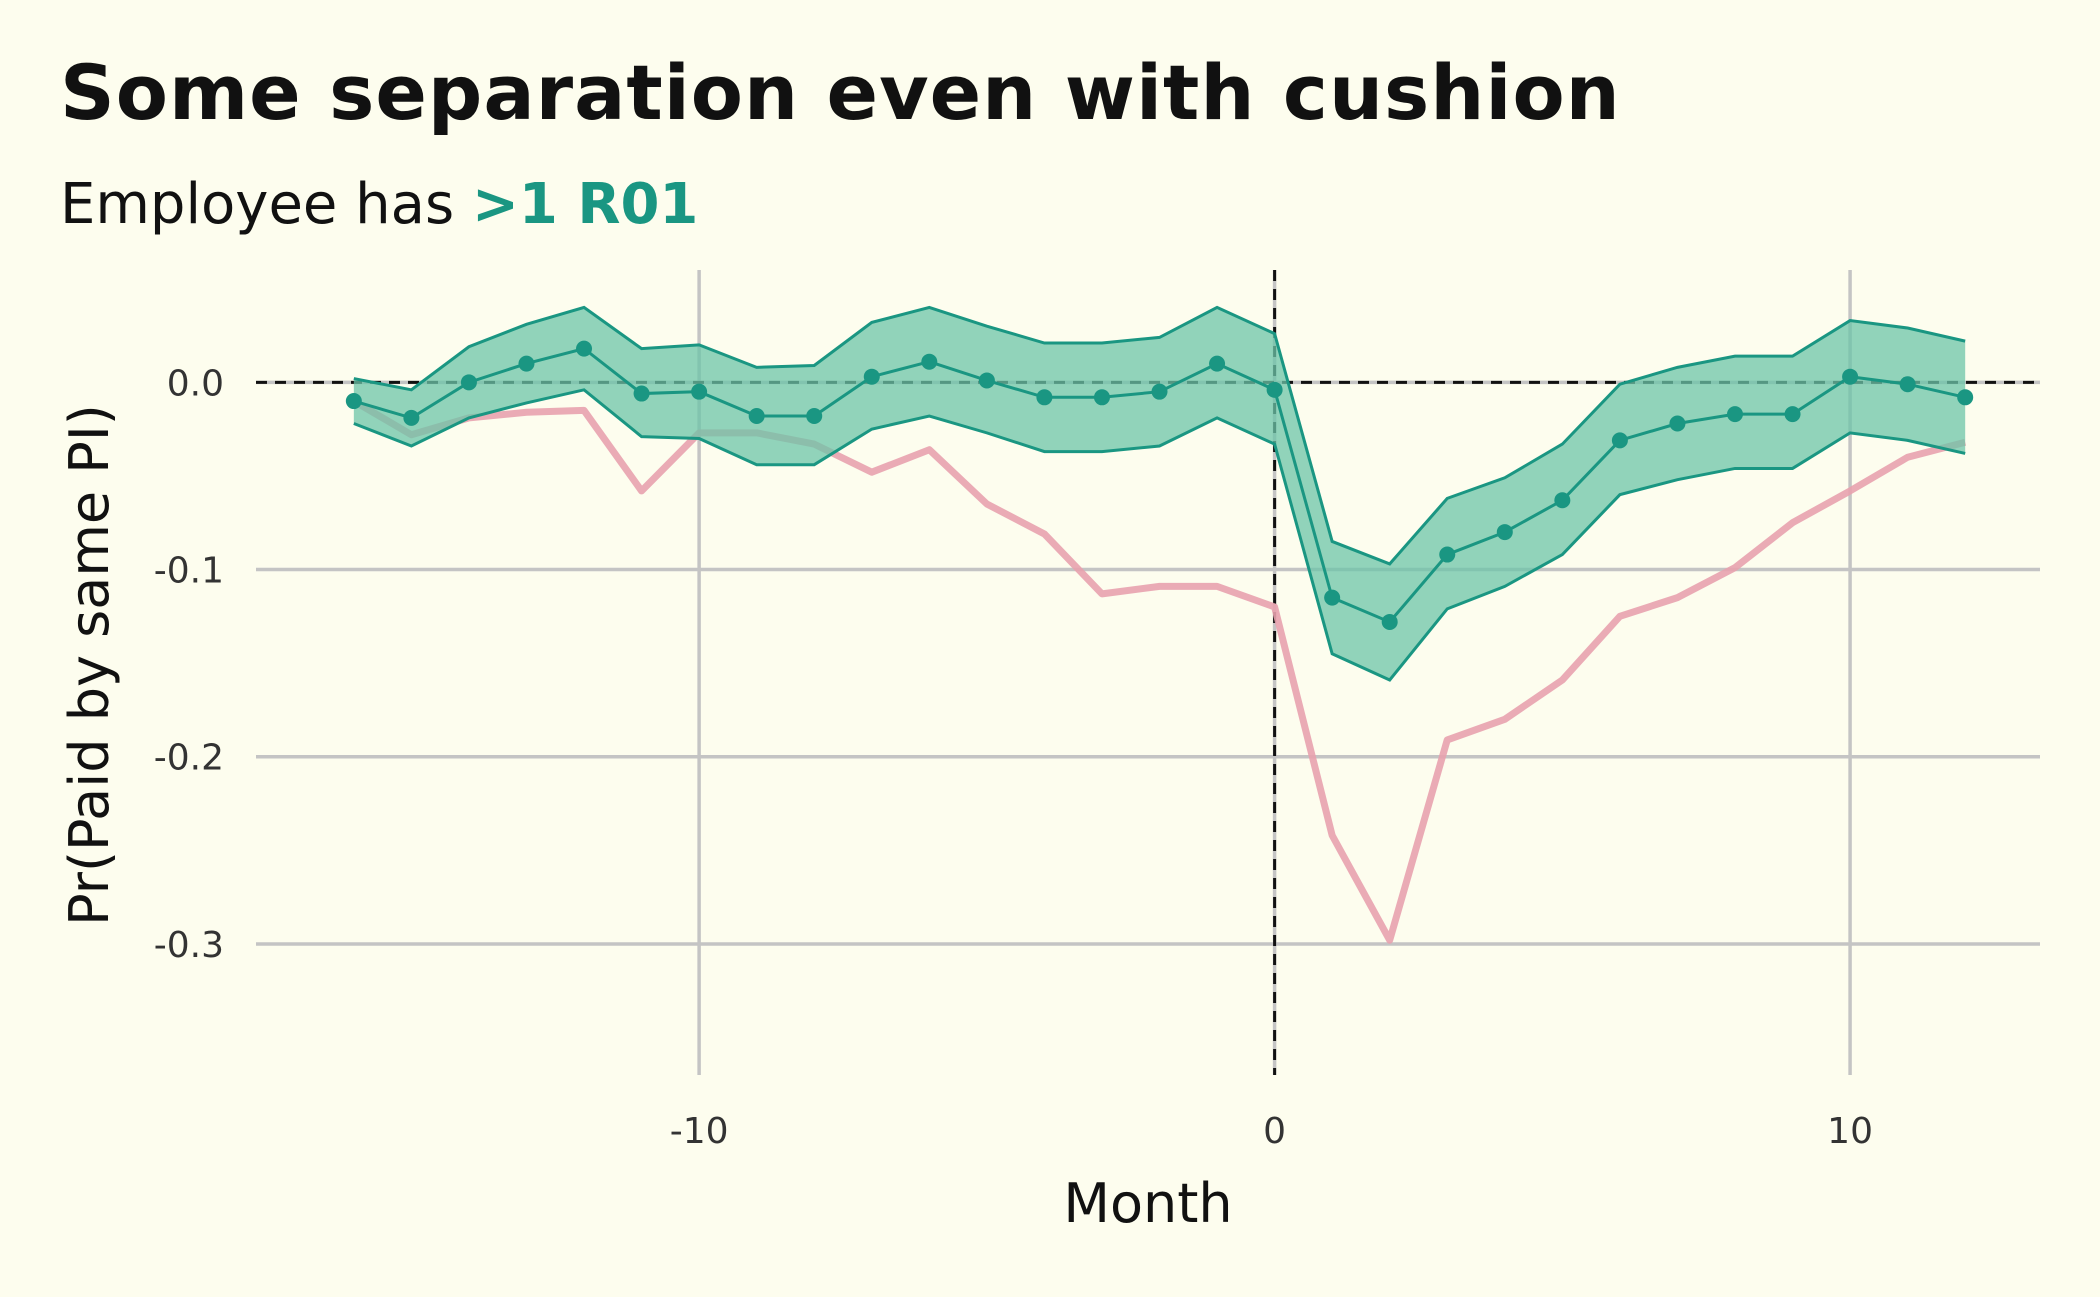 The width and height of the screenshot is (2100, 1297). What do you see at coordinates (189, 758) in the screenshot?
I see `y-tick-label: -0.2` at bounding box center [189, 758].